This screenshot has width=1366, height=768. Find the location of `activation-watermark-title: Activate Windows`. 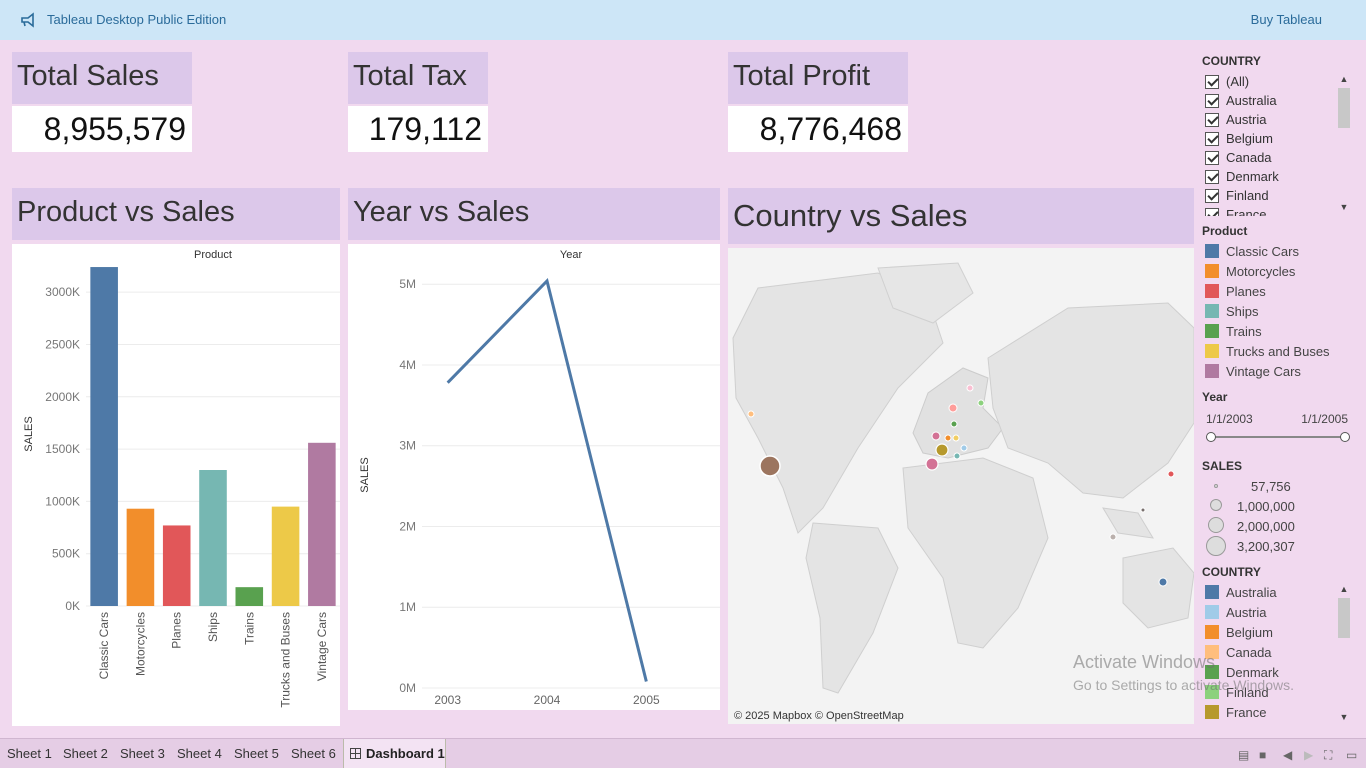

activation-watermark-title: Activate Windows is located at coordinates (1144, 662).